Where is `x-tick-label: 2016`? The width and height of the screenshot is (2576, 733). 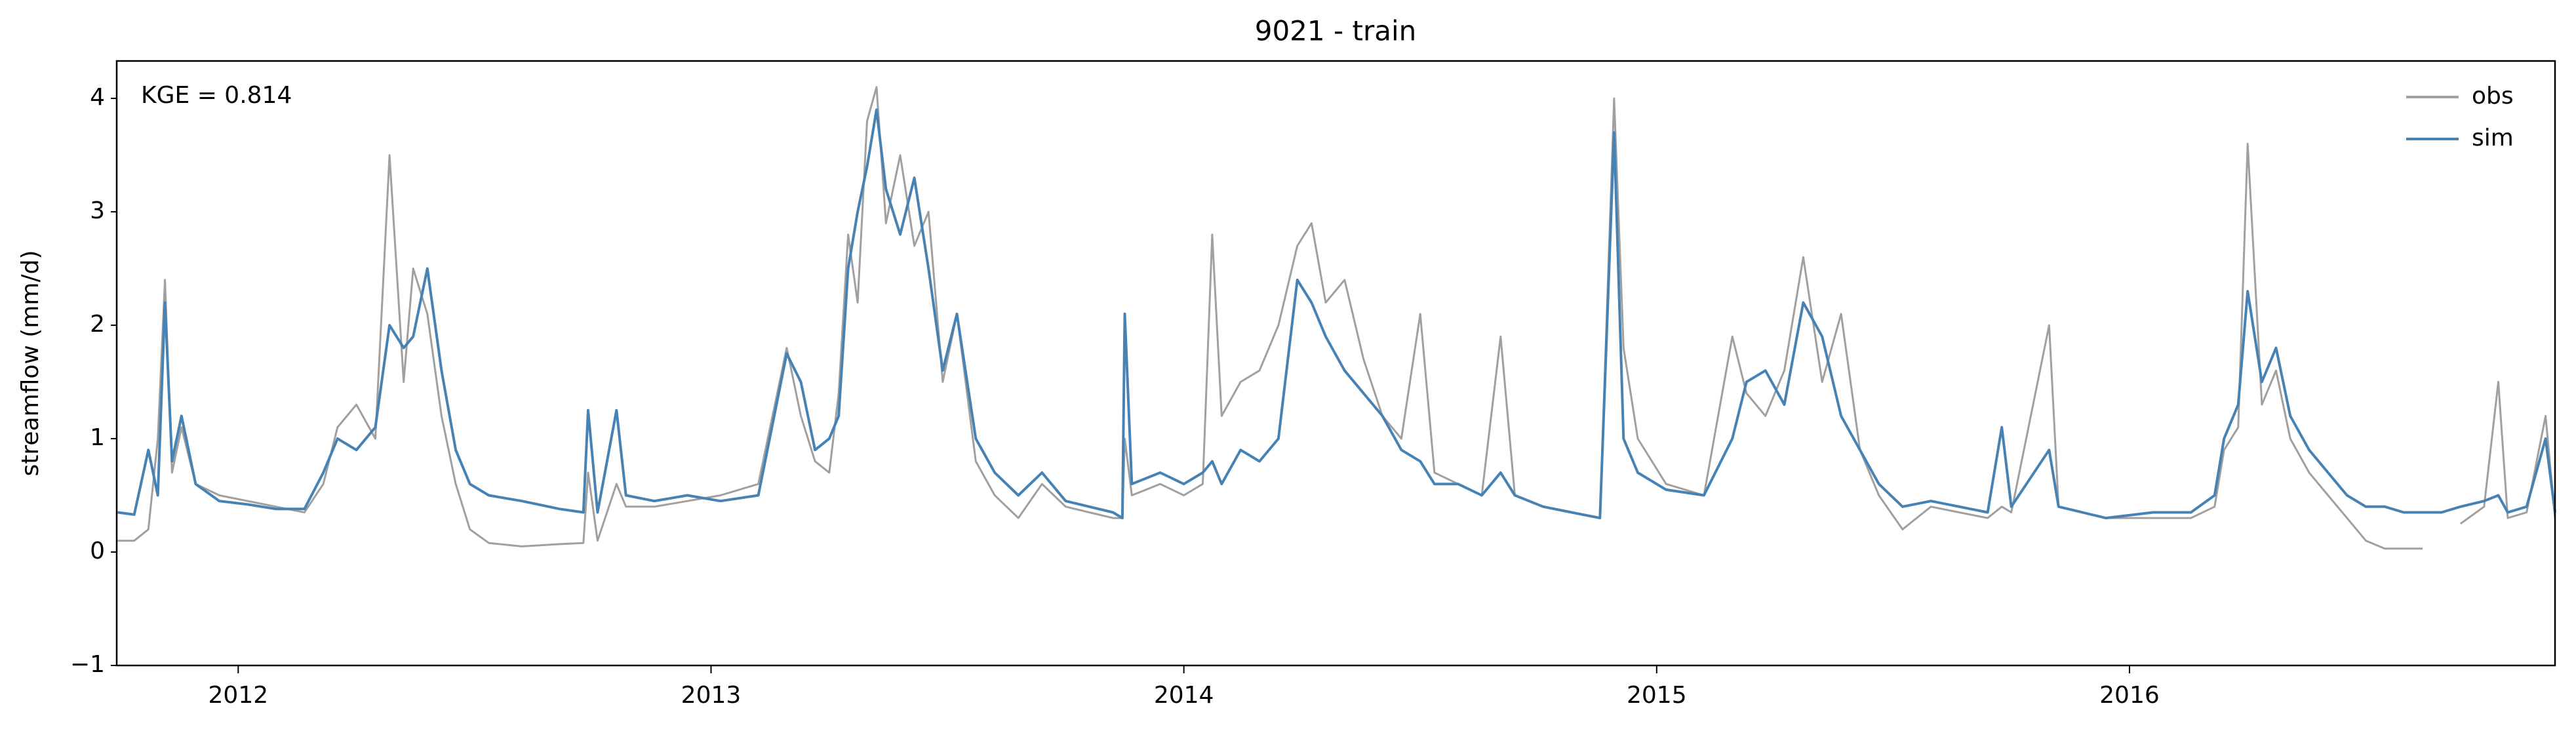
x-tick-label: 2016 is located at coordinates (2129, 695).